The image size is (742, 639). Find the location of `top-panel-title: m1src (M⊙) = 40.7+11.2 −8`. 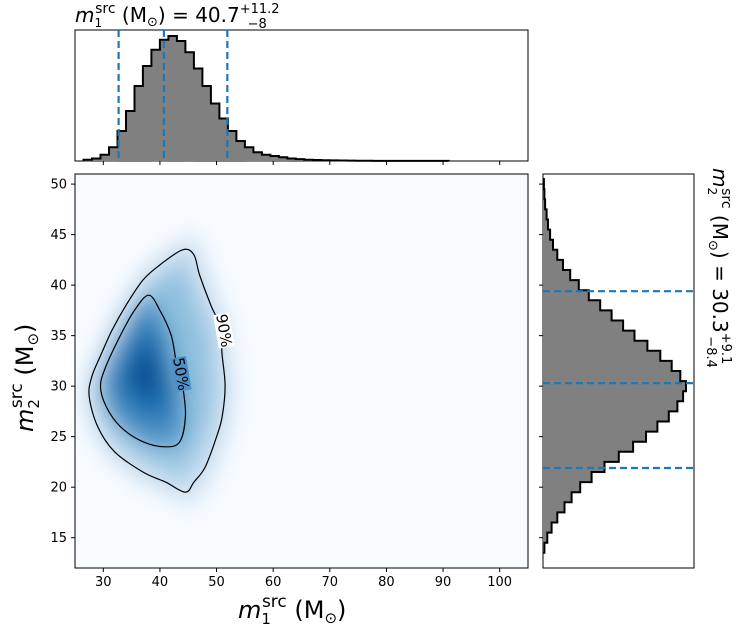

top-panel-title: m1src (M⊙) = 40.7+11.2 −8 is located at coordinates (177, 16).